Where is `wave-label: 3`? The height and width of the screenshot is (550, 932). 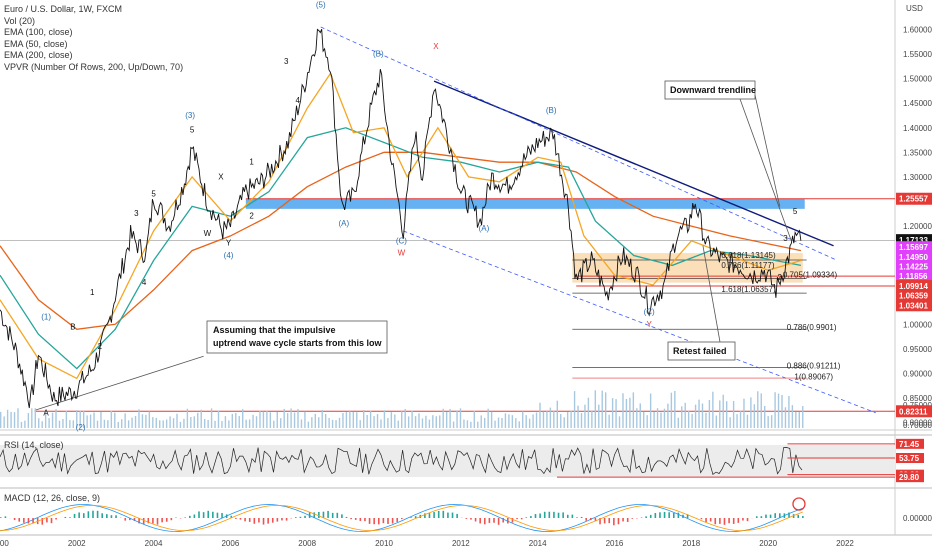 wave-label: 3 is located at coordinates (785, 238).